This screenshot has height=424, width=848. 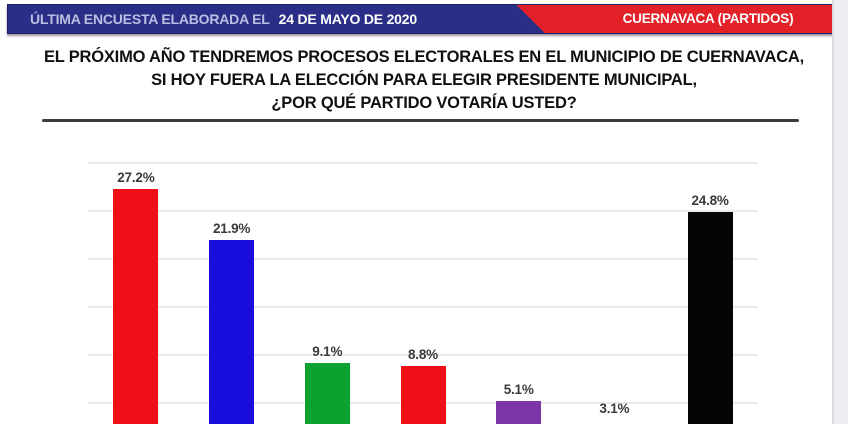 I want to click on banner-red-segment, so click(x=675, y=19).